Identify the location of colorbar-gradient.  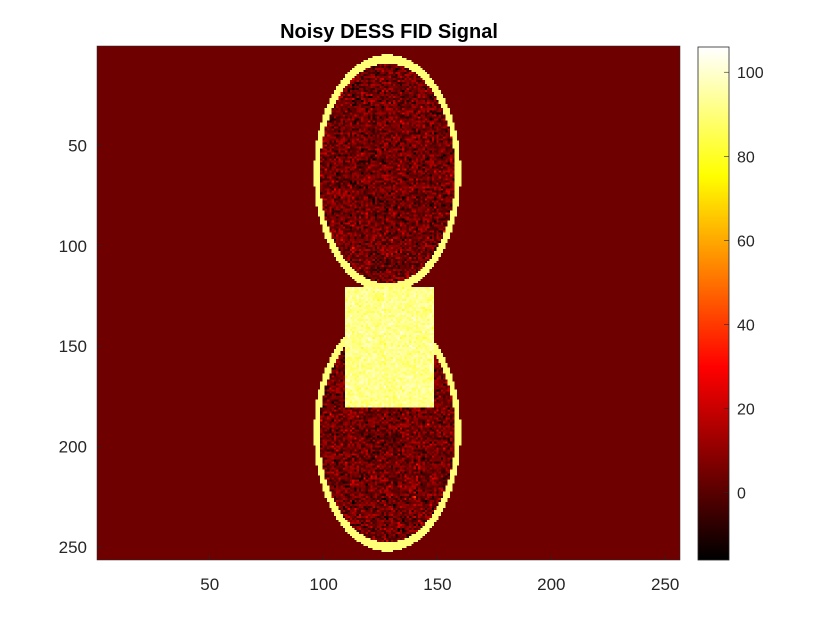
(713, 303).